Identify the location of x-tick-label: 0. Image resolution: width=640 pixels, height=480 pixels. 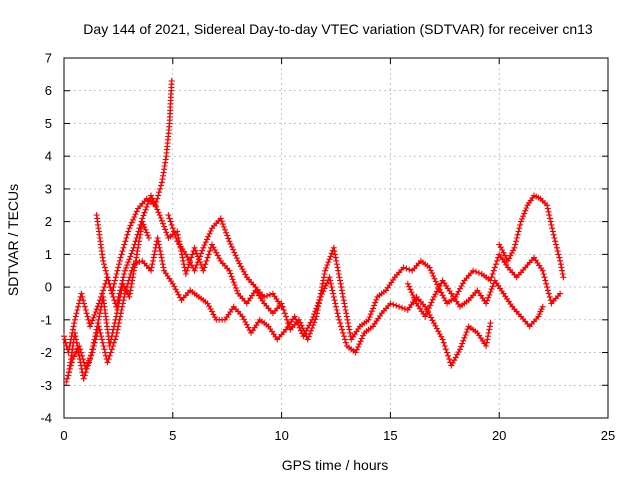
(63, 435).